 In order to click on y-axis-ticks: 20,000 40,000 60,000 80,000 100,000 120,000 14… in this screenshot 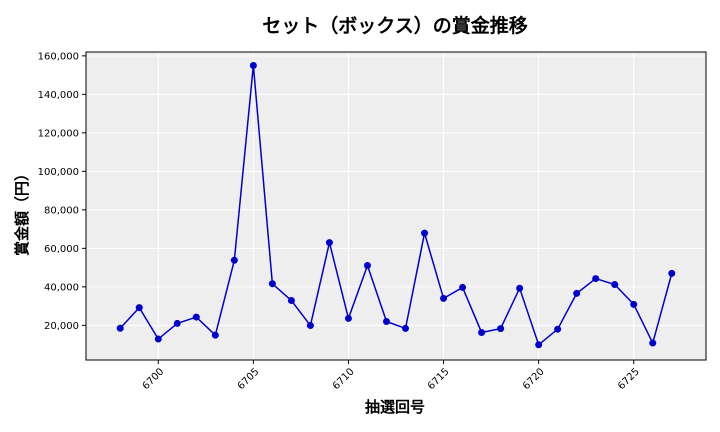, I will do `click(62, 191)`.